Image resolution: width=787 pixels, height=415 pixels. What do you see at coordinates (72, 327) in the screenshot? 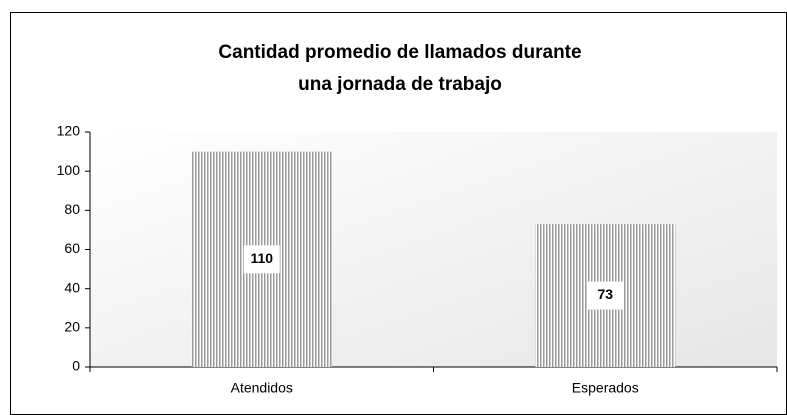
I see `y-tick-label: 20` at bounding box center [72, 327].